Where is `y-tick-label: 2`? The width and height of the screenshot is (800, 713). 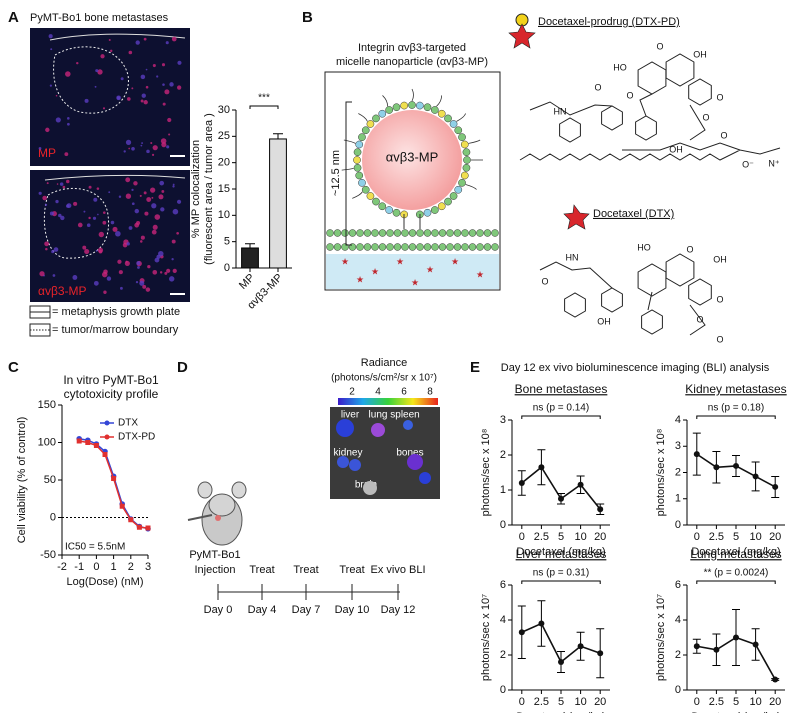 y-tick-label: 2 is located at coordinates (678, 472).